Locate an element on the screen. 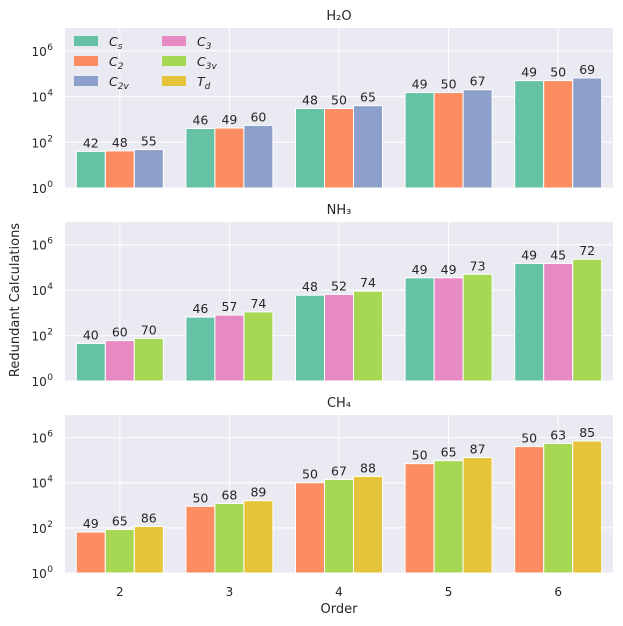 This screenshot has height=626, width=623. data-label: 68 is located at coordinates (229, 494).